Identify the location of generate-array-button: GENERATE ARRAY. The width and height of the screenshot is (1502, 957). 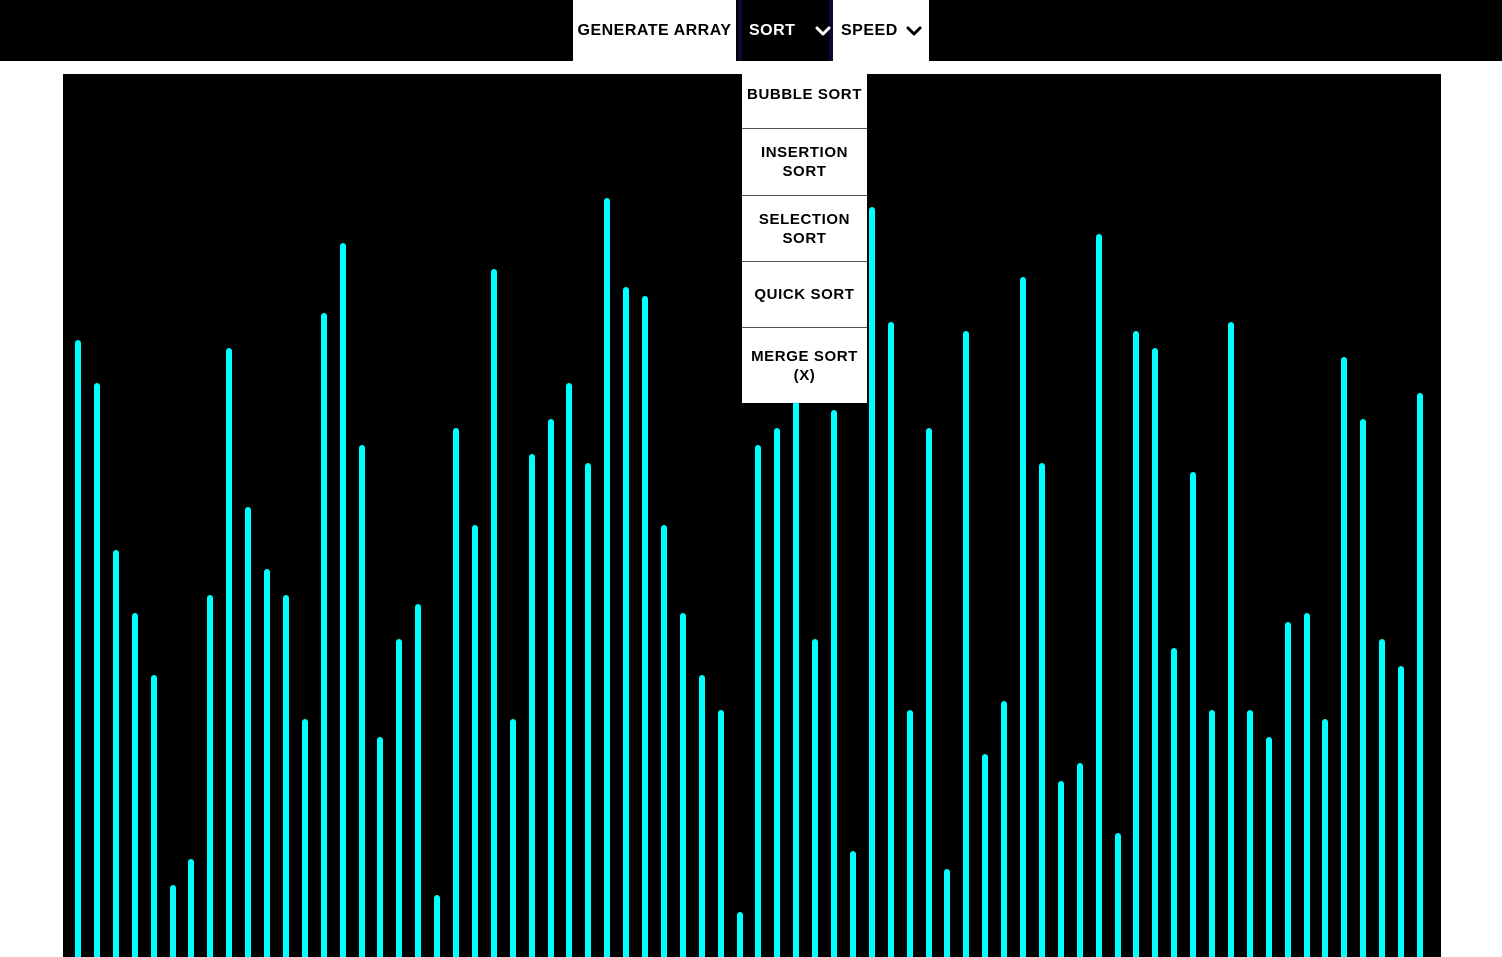
(654, 30).